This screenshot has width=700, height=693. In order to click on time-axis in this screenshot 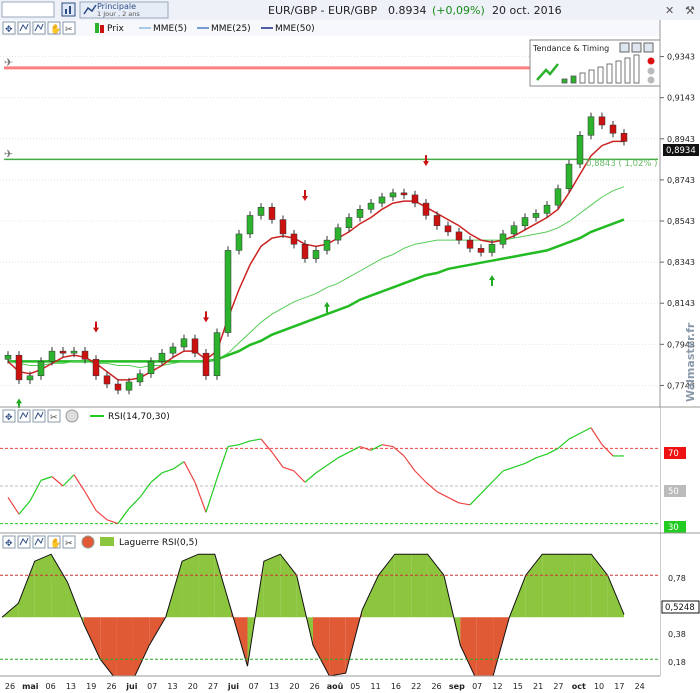, I will do `click(350, 684)`.